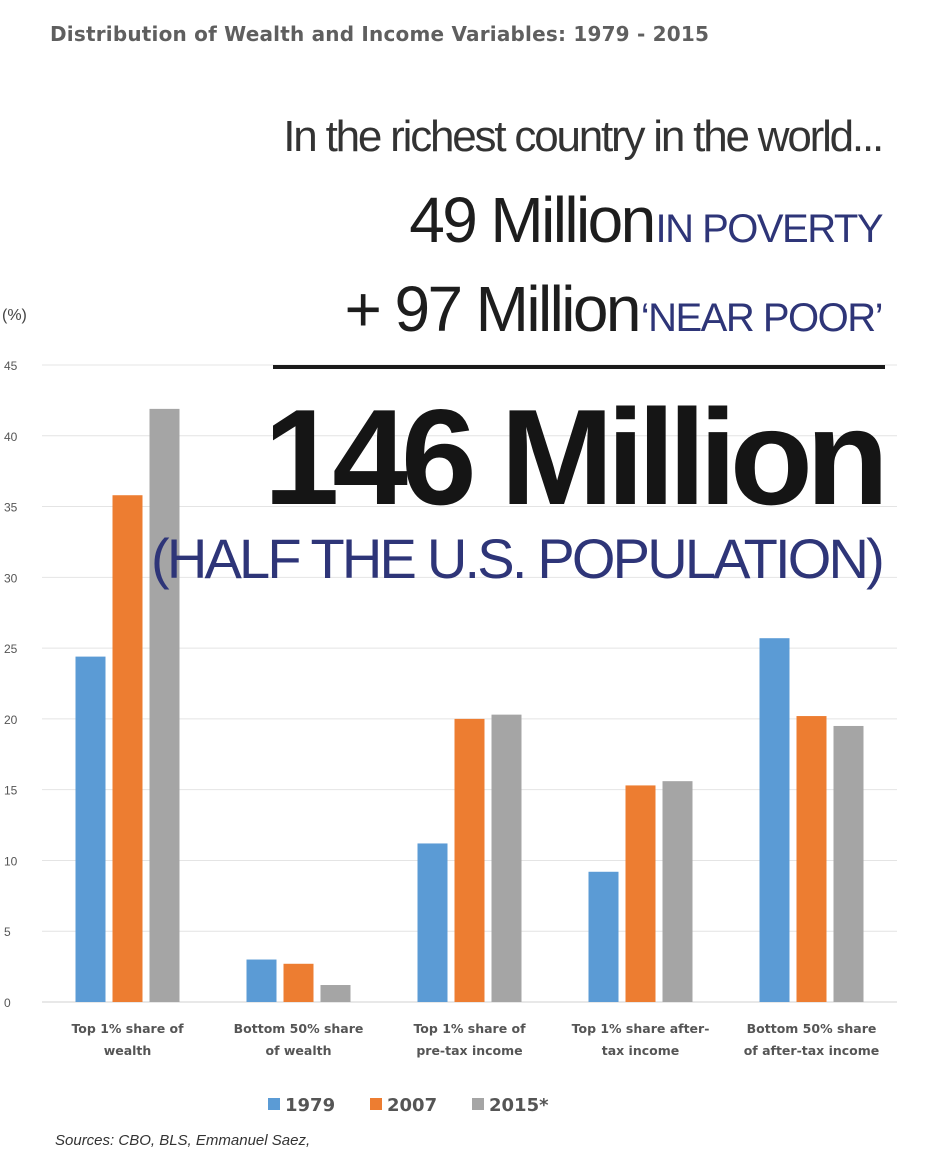 The width and height of the screenshot is (934, 1170). I want to click on headline-half-population: (HALF THE U.S. POPULATION), so click(517, 558).